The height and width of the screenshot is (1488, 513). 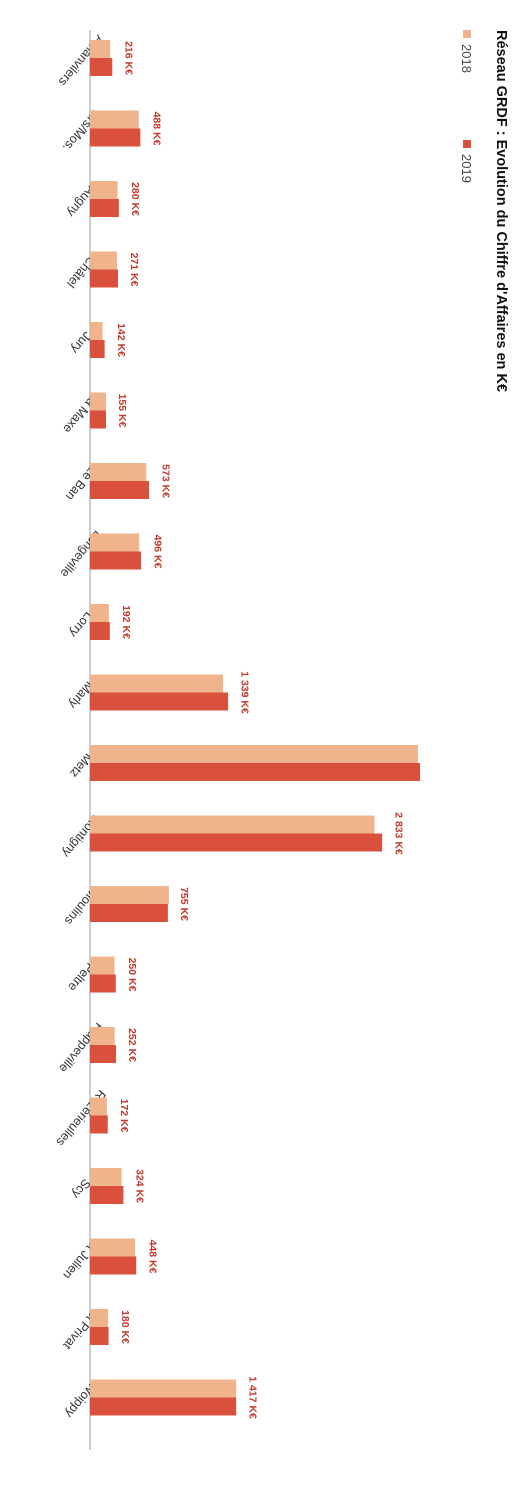 What do you see at coordinates (466, 106) in the screenshot?
I see `legend: 2018 2019` at bounding box center [466, 106].